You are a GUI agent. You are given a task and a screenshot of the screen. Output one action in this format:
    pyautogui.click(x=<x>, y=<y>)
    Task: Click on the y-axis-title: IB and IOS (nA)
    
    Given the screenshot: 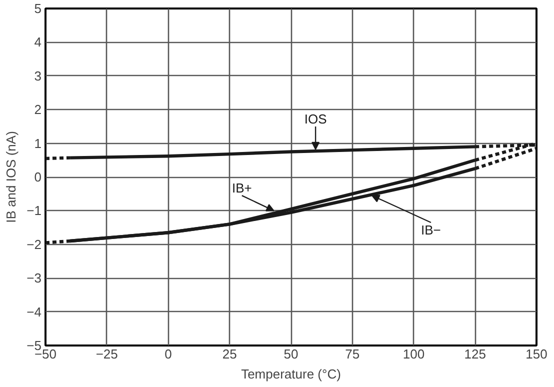 What is the action you would take?
    pyautogui.click(x=11, y=177)
    